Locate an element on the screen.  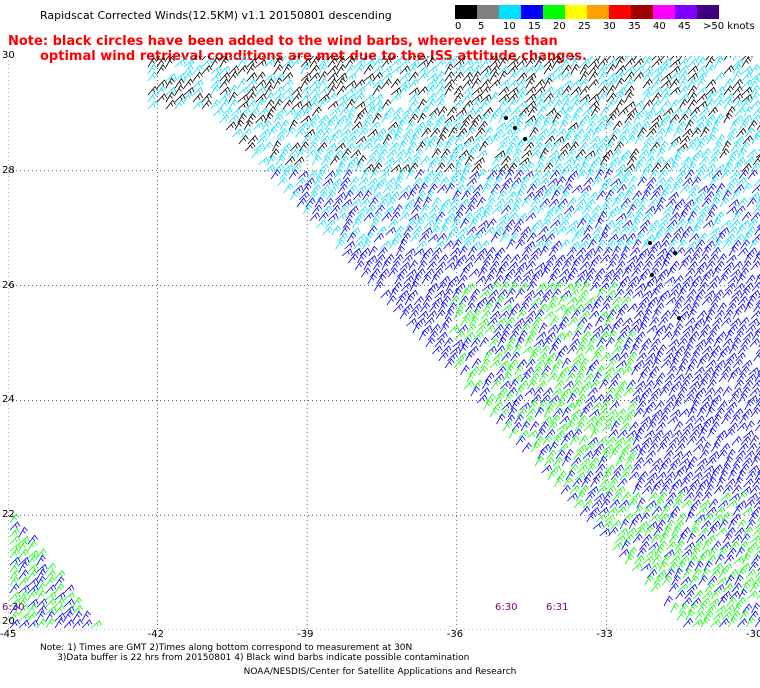
time-label-mid1: 6:30 is located at coordinates (506, 607).